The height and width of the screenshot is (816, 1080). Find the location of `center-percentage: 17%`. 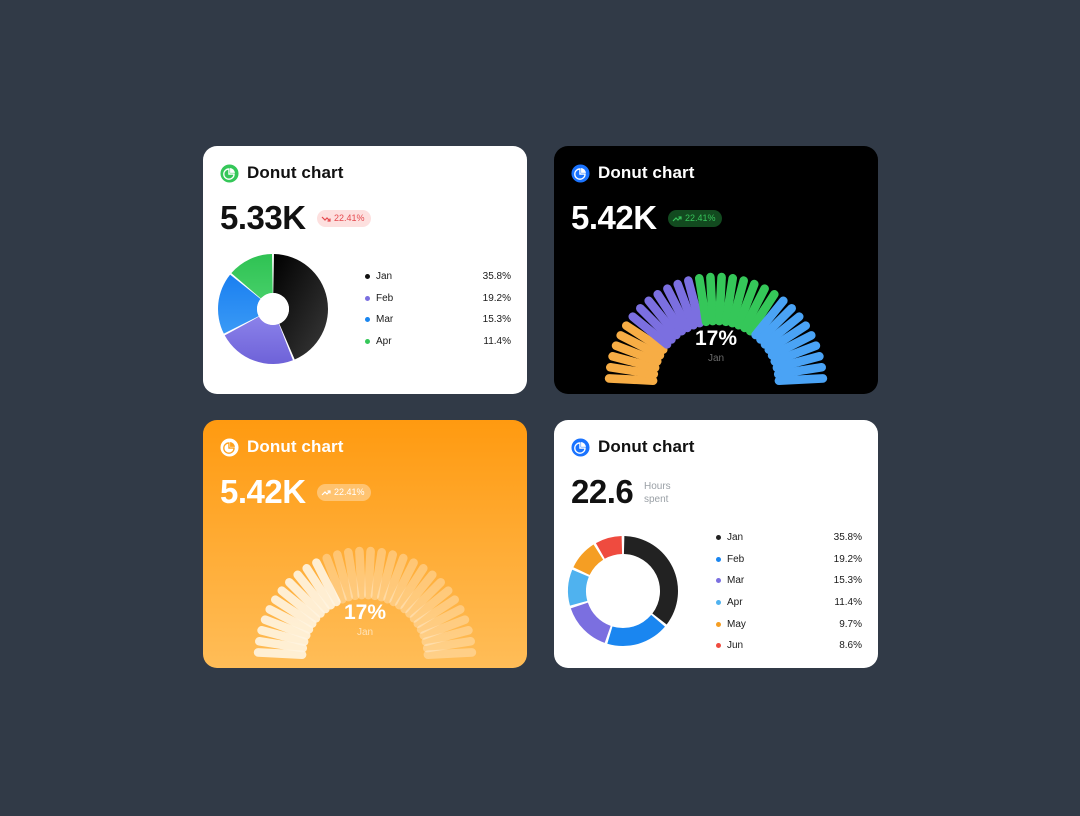

center-percentage: 17% is located at coordinates (716, 338).